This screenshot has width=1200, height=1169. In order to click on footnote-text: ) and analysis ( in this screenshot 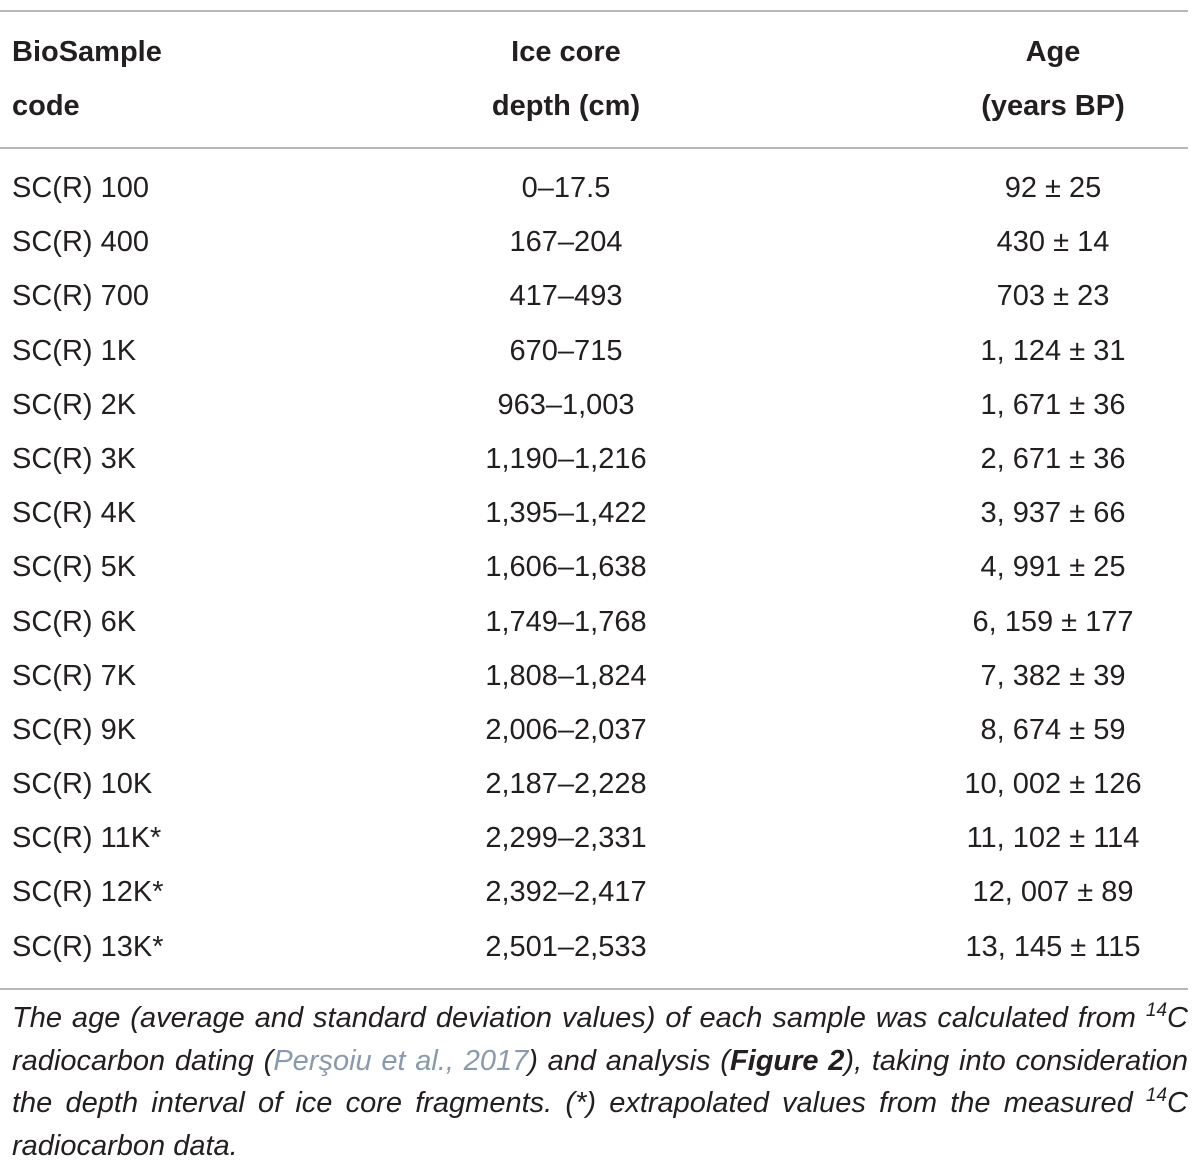, I will do `click(629, 1060)`.